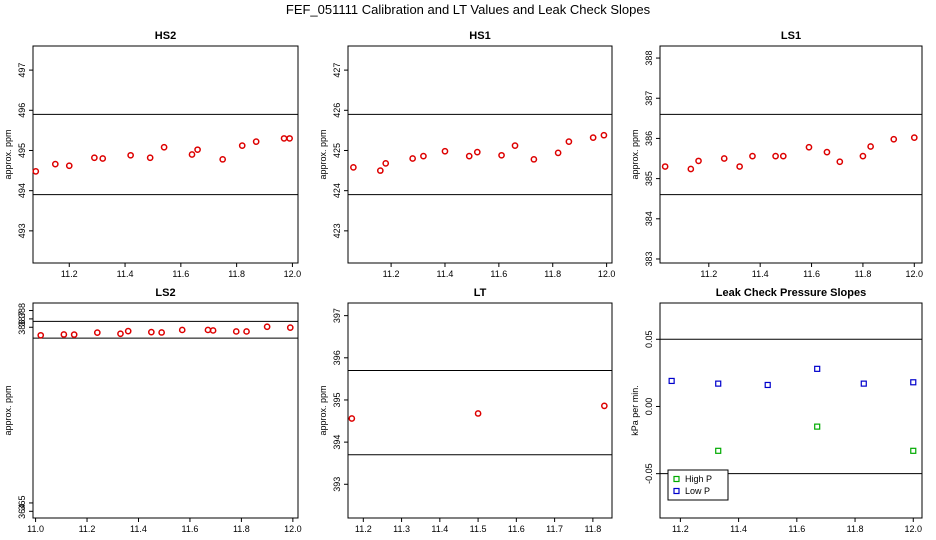  I want to click on y-tick-label: 365, so click(22, 502).